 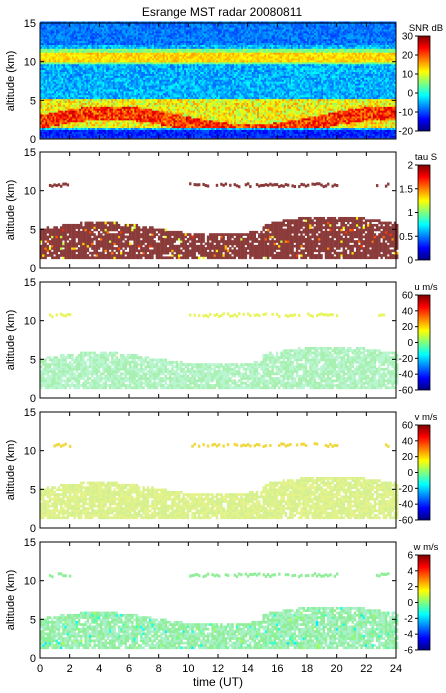 I want to click on colorbar-tick-label: 30, so click(x=408, y=37).